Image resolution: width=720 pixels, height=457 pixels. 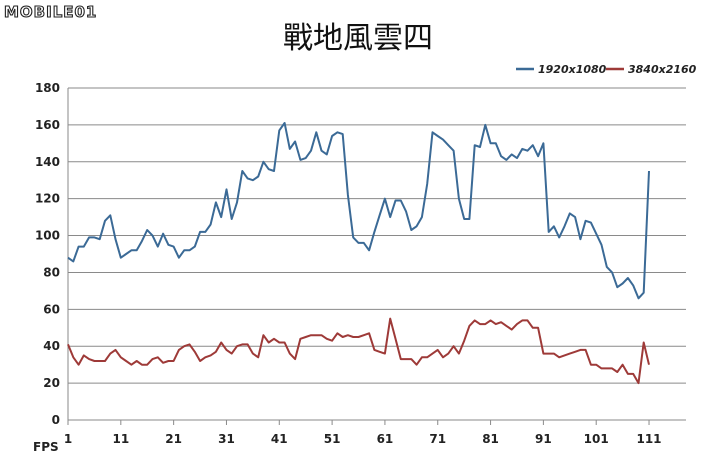 I want to click on x-tick-label: 41, so click(x=279, y=439).